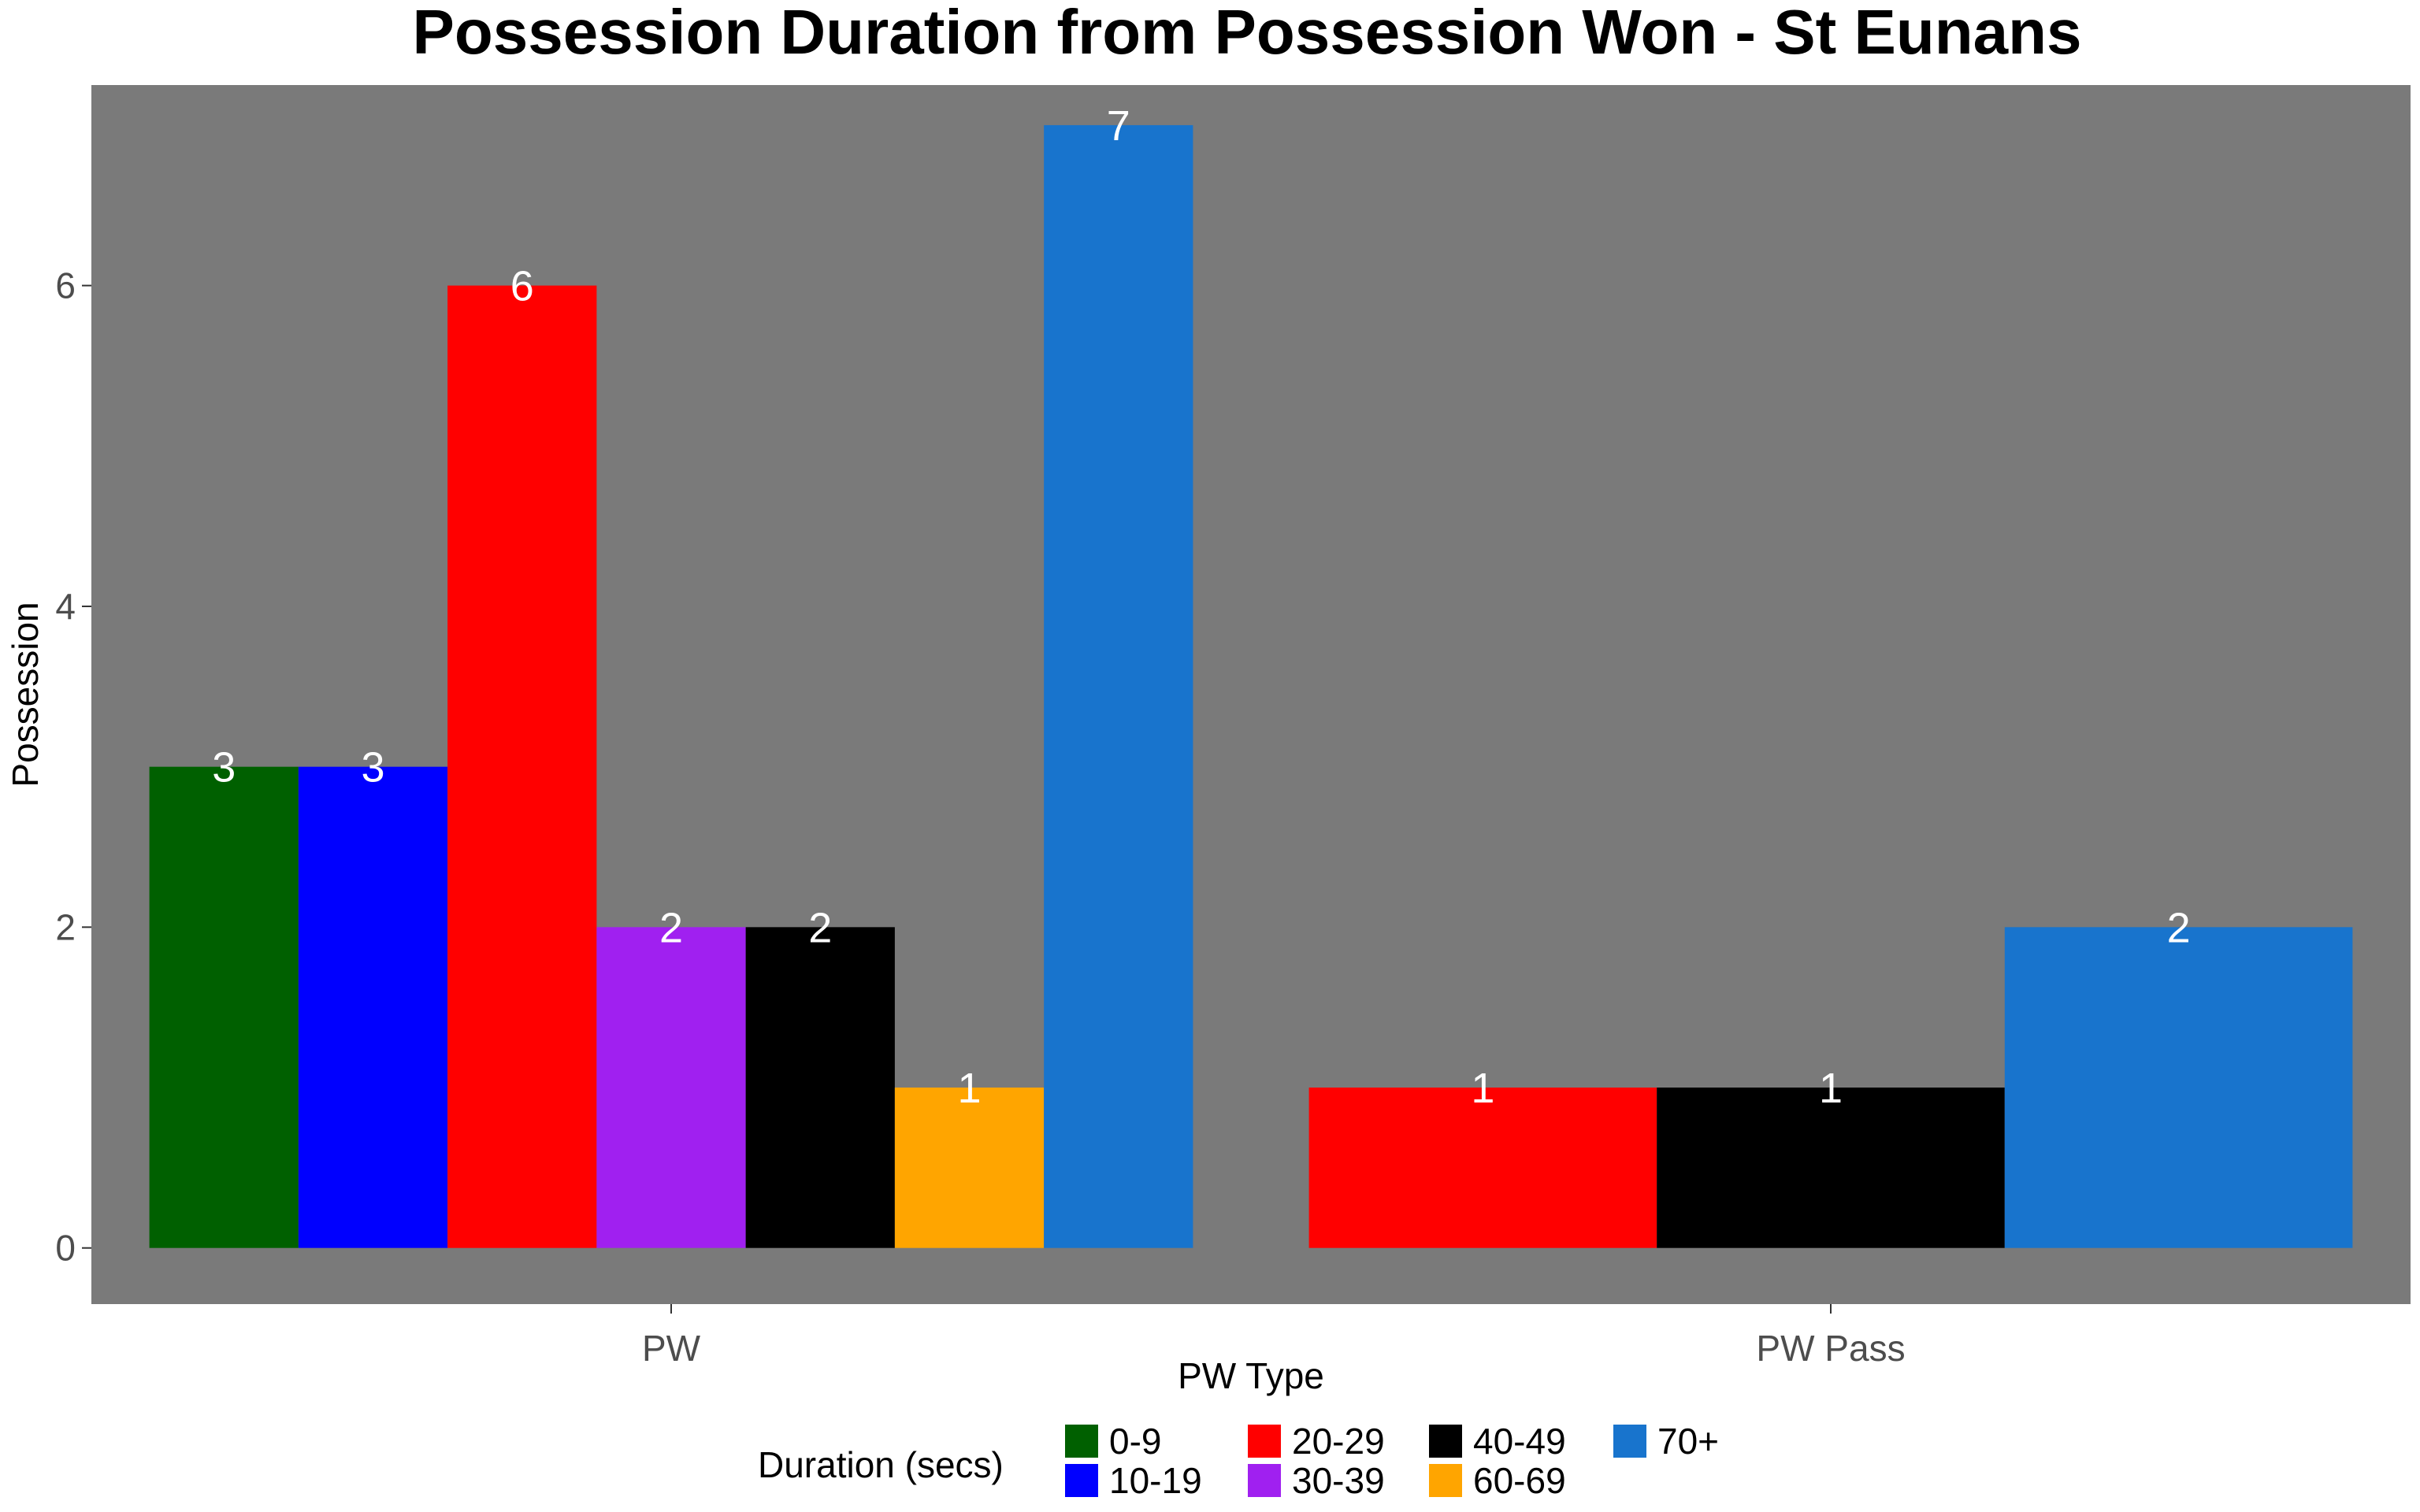  What do you see at coordinates (2178, 1087) in the screenshot?
I see `bar-pw-pass-70+` at bounding box center [2178, 1087].